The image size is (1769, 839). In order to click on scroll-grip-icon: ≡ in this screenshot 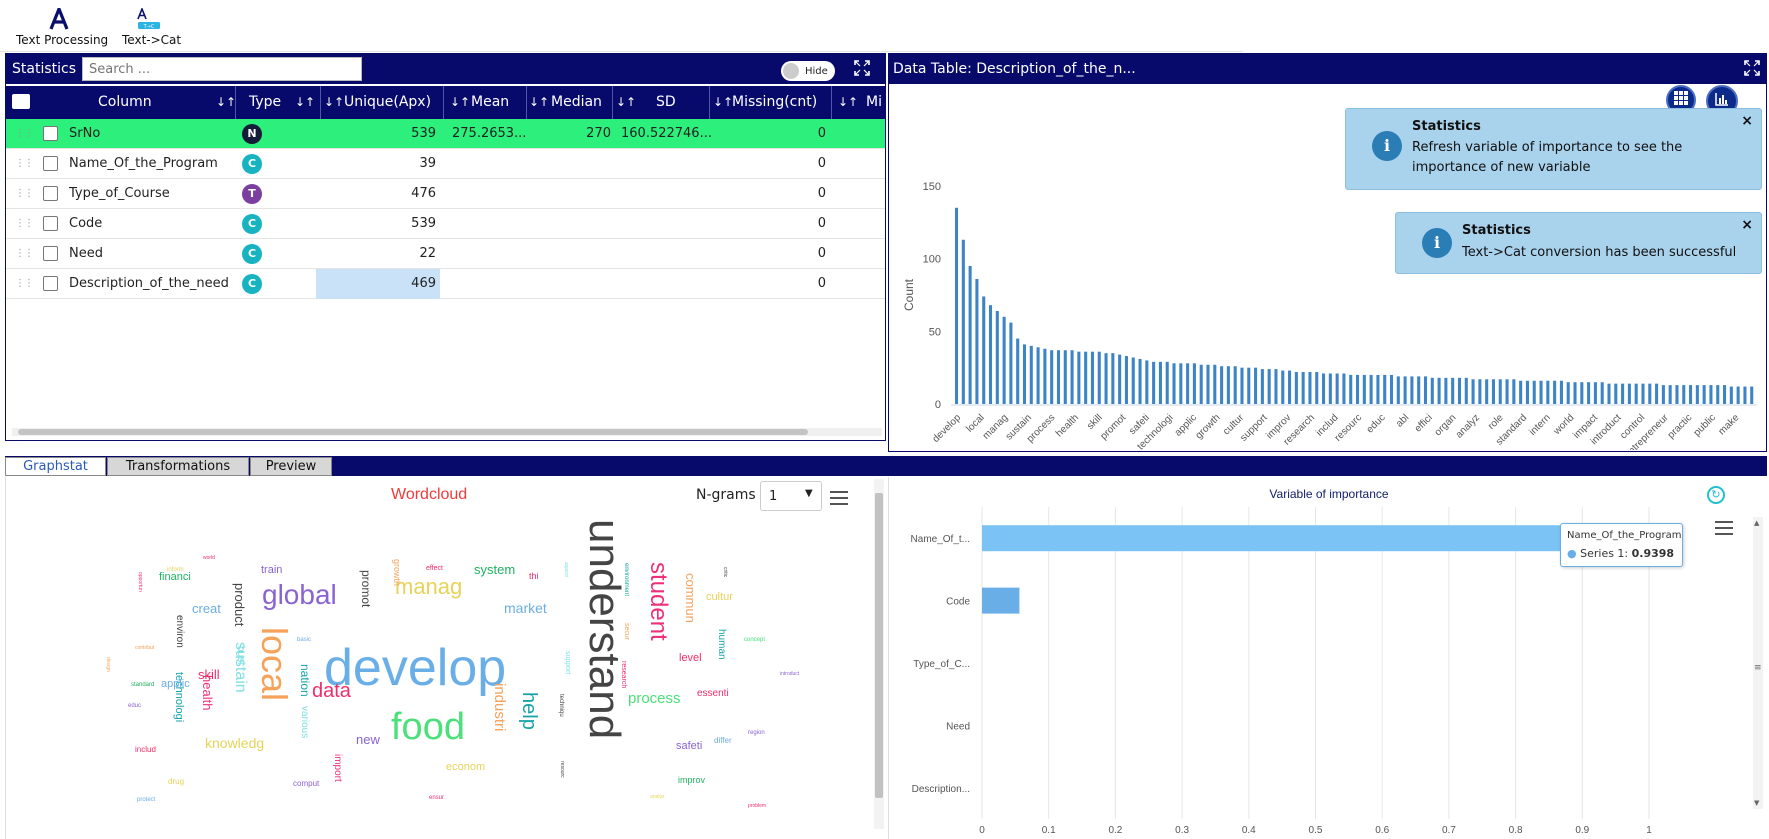, I will do `click(1758, 668)`.